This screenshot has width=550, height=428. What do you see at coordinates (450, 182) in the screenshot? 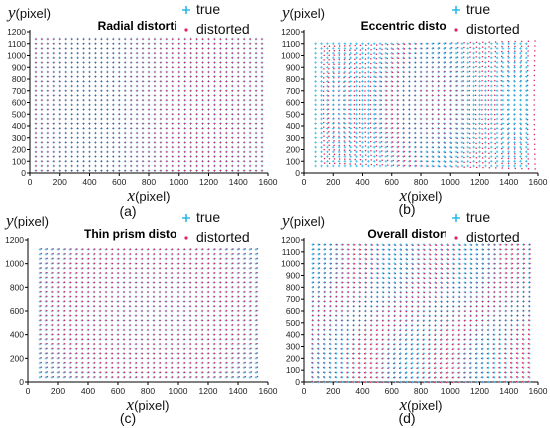
I see `x-tick-label: 1000` at bounding box center [450, 182].